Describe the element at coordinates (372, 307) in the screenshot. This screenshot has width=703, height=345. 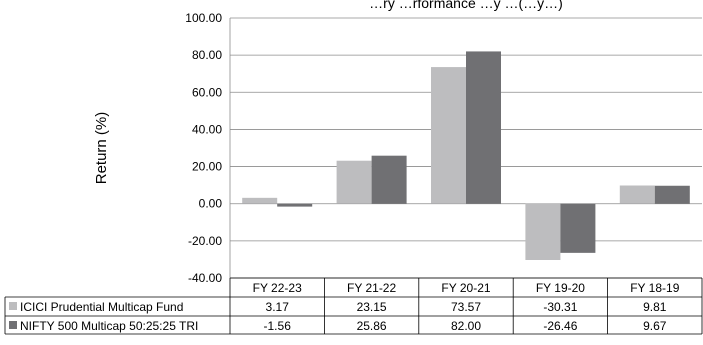
I see `data-label: 23.15` at that location.